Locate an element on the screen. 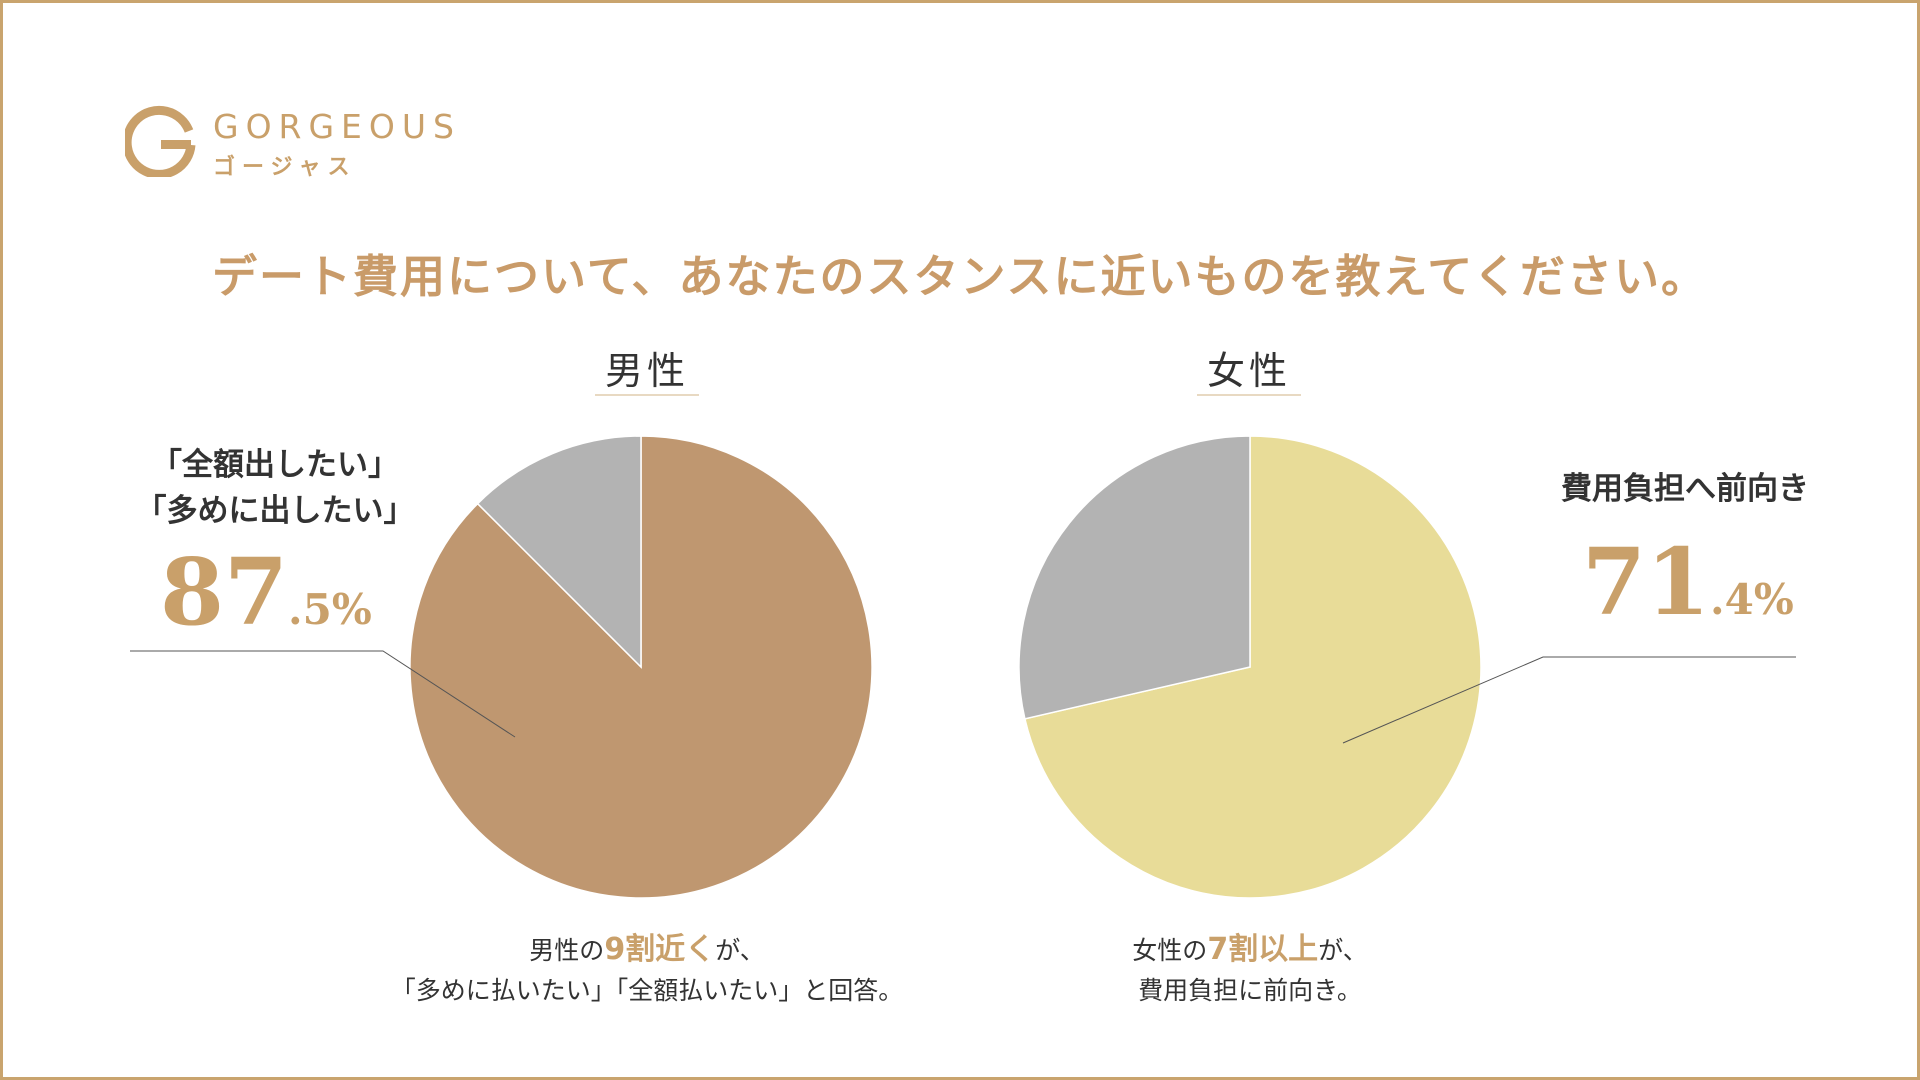 This screenshot has height=1080, width=1920. female-callout-label: 費用負担へ前向き is located at coordinates (1685, 489).